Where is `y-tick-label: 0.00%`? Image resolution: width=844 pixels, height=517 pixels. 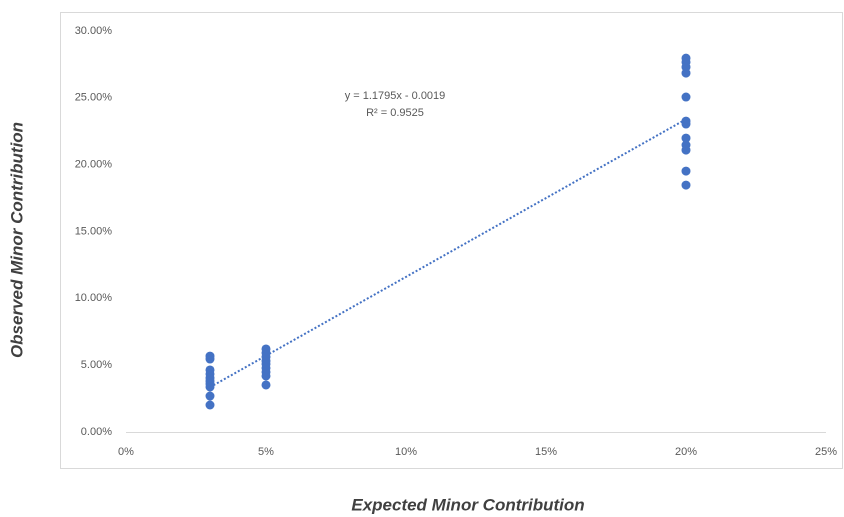
y-tick-label: 0.00% is located at coordinates (96, 432).